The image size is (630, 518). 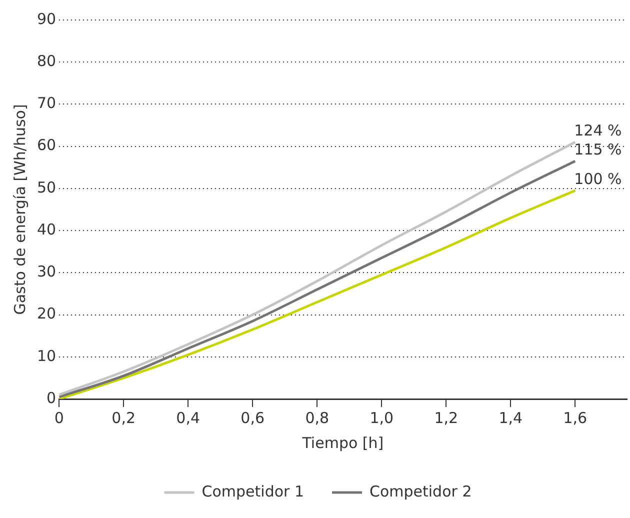 I want to click on x-tick-label: 1,2, so click(x=446, y=417).